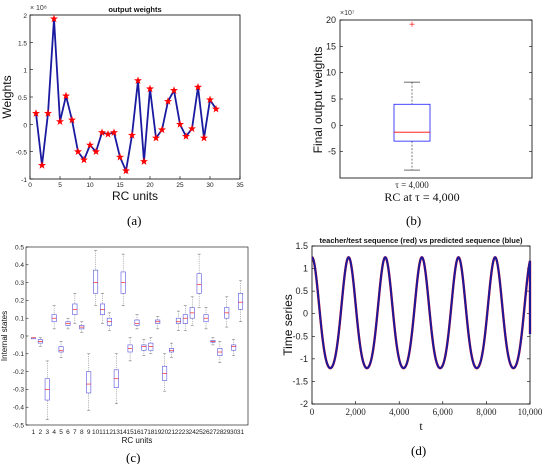 This screenshot has height=464, width=550. I want to click on panel-d-caption: (d), so click(418, 450).